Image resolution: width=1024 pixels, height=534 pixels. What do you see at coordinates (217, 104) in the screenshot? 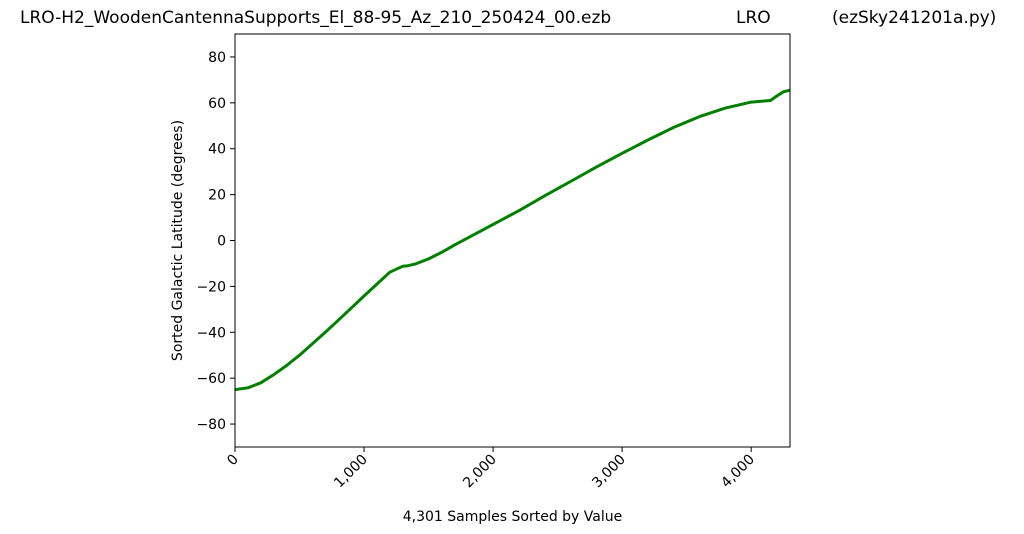
I see `y-tick-label: 60` at bounding box center [217, 104].